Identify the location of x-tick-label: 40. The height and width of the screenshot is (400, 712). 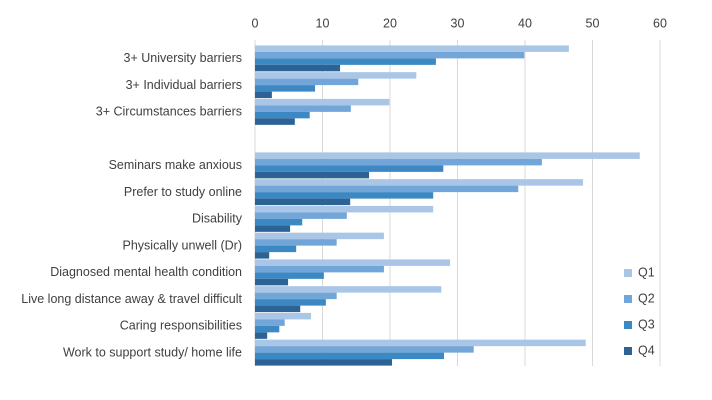
(525, 23).